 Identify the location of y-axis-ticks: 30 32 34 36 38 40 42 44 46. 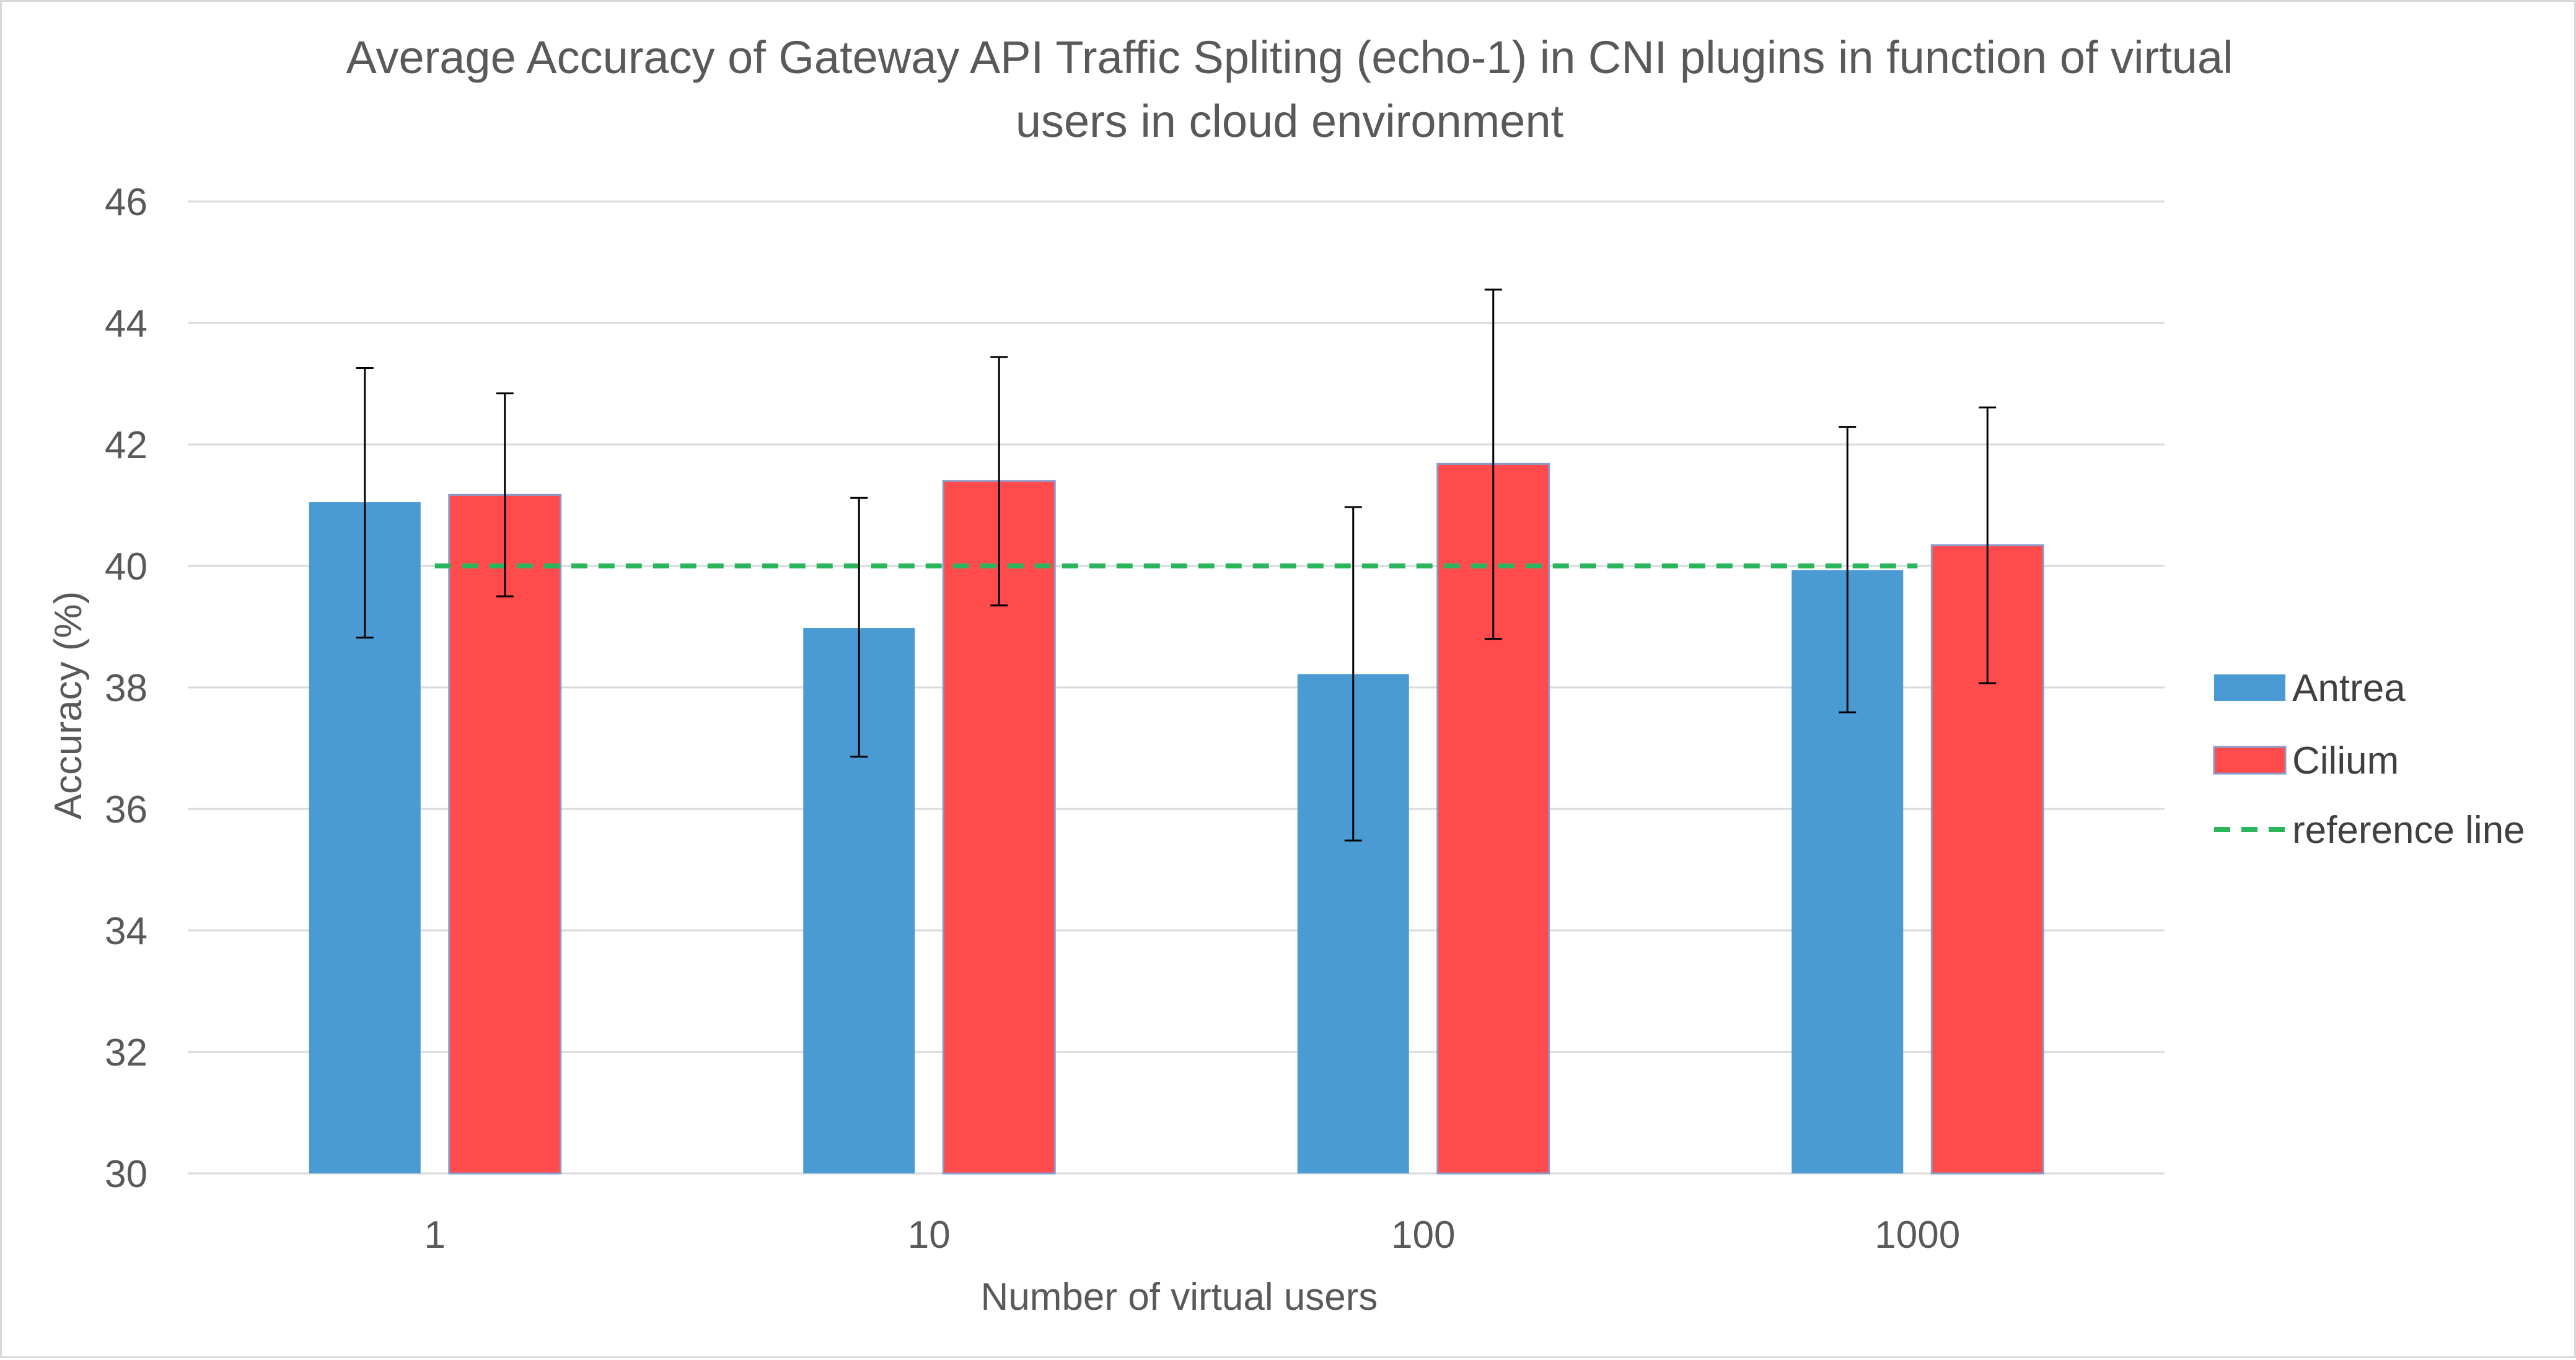
(126, 689).